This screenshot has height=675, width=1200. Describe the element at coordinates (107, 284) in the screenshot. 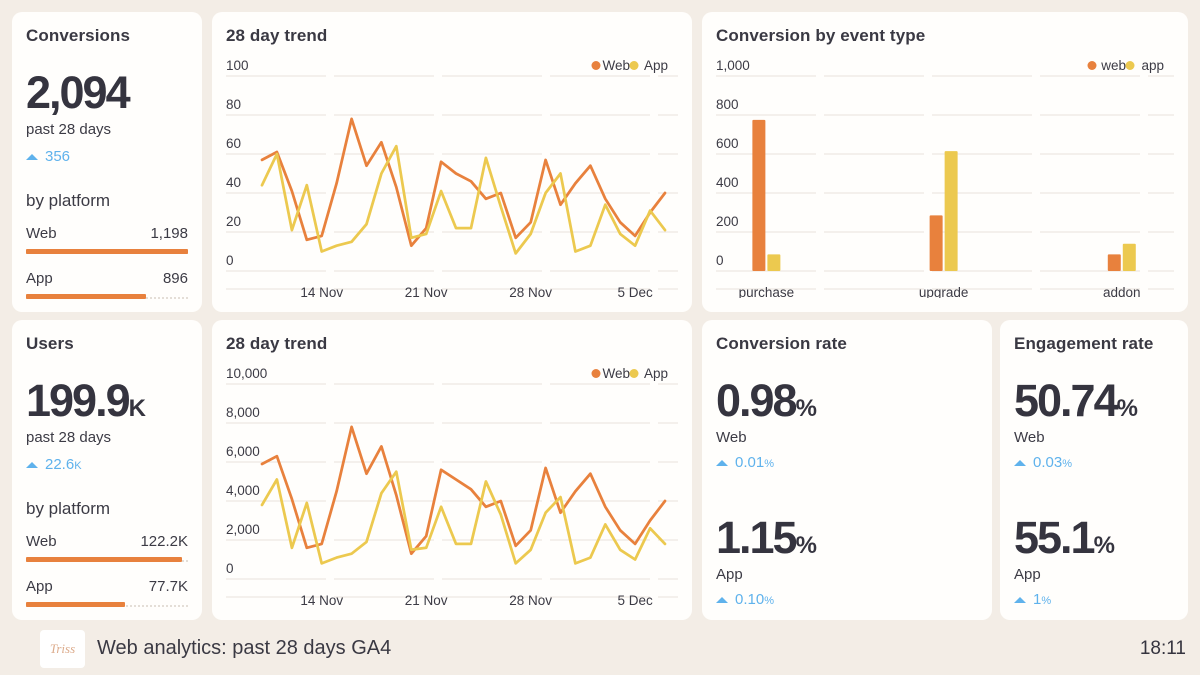

I see `platform-row-app: App 896` at that location.